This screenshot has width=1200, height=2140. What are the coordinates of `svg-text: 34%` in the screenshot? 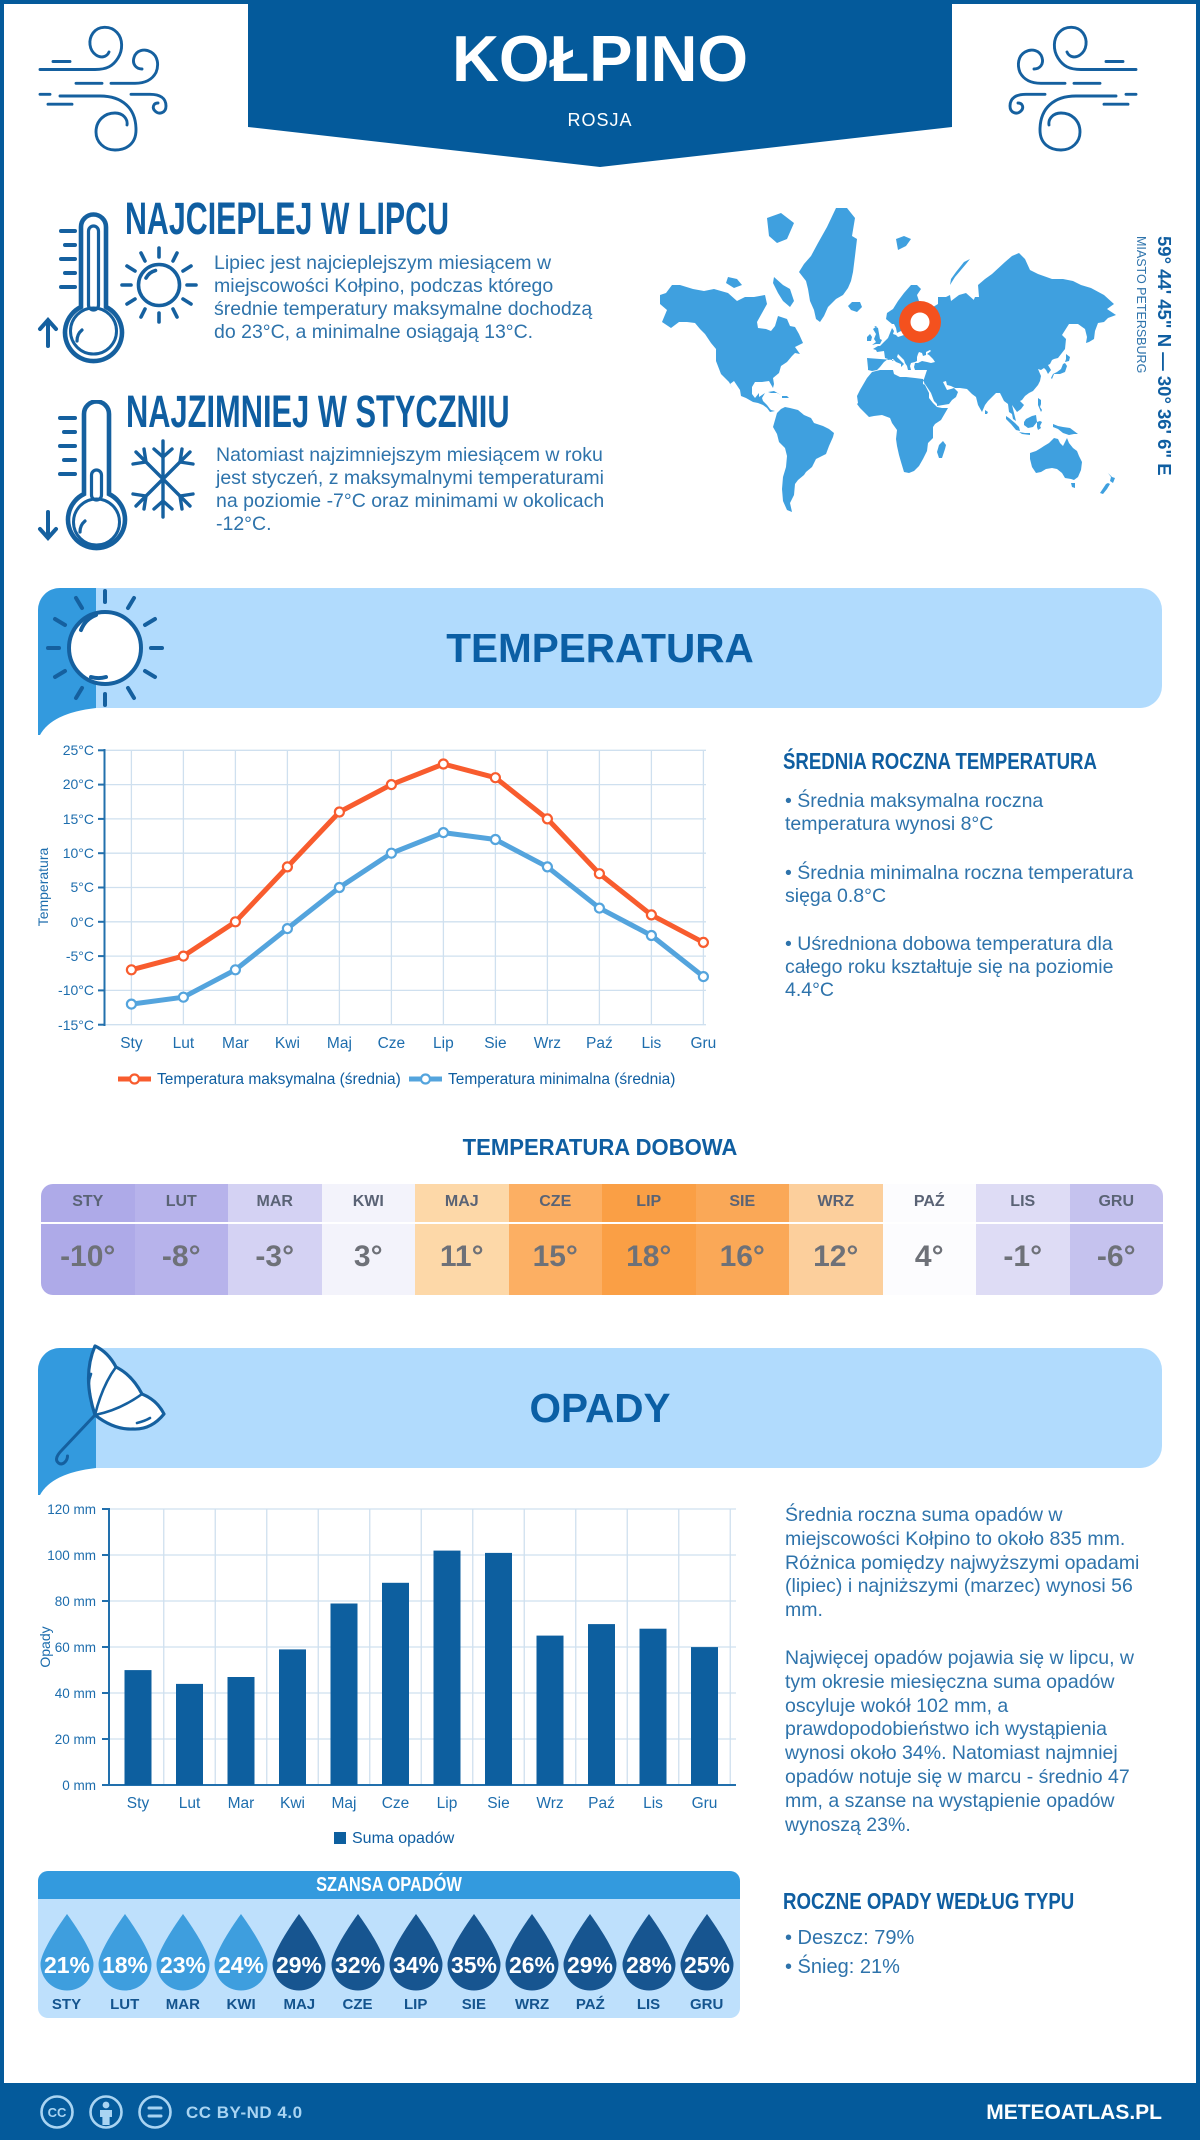 It's located at (416, 1965).